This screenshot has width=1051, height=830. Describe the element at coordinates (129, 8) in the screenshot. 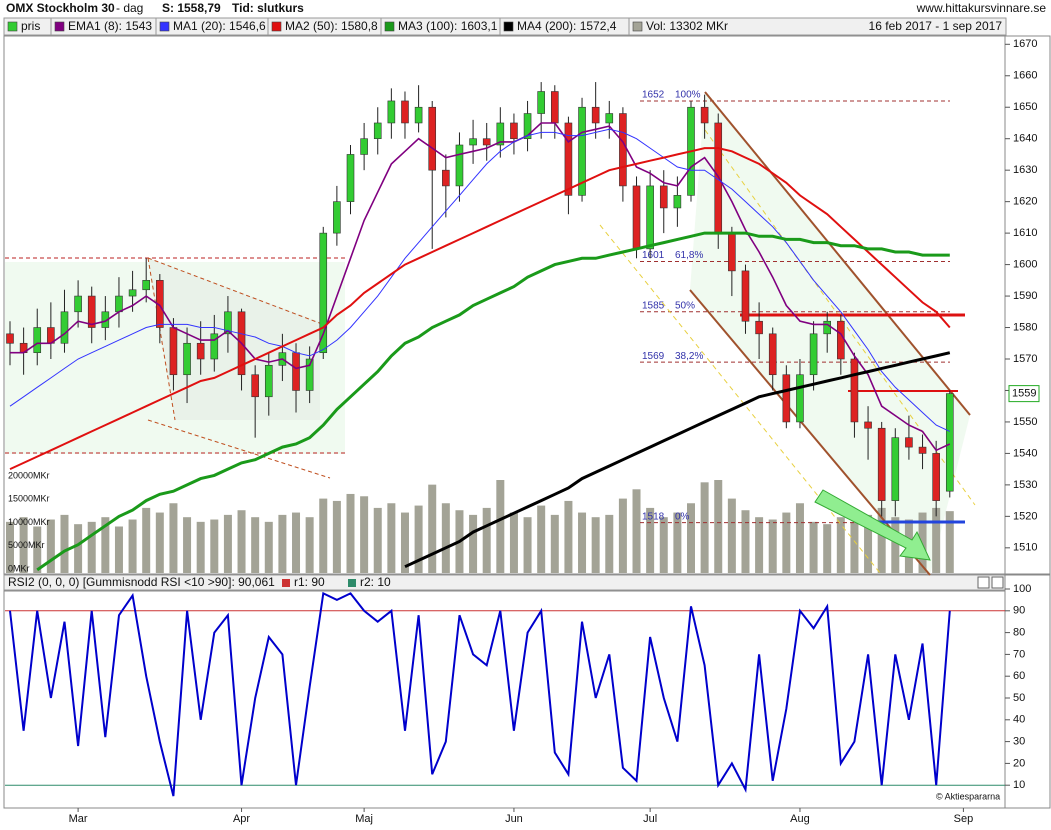

I see `interval: - dag` at that location.